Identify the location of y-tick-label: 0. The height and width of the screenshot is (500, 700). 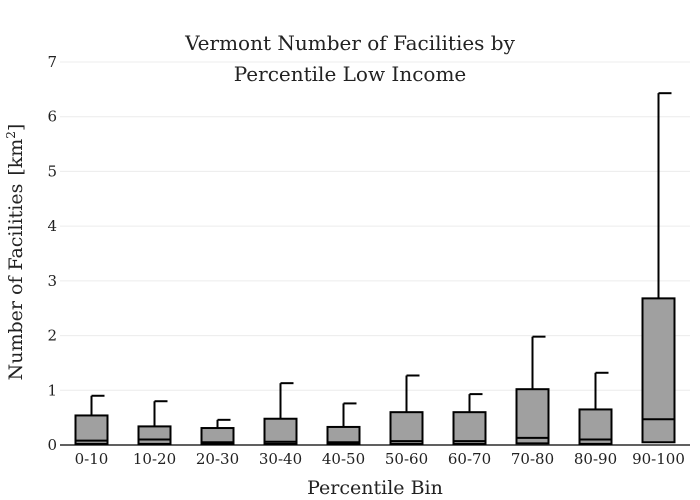
(52, 445).